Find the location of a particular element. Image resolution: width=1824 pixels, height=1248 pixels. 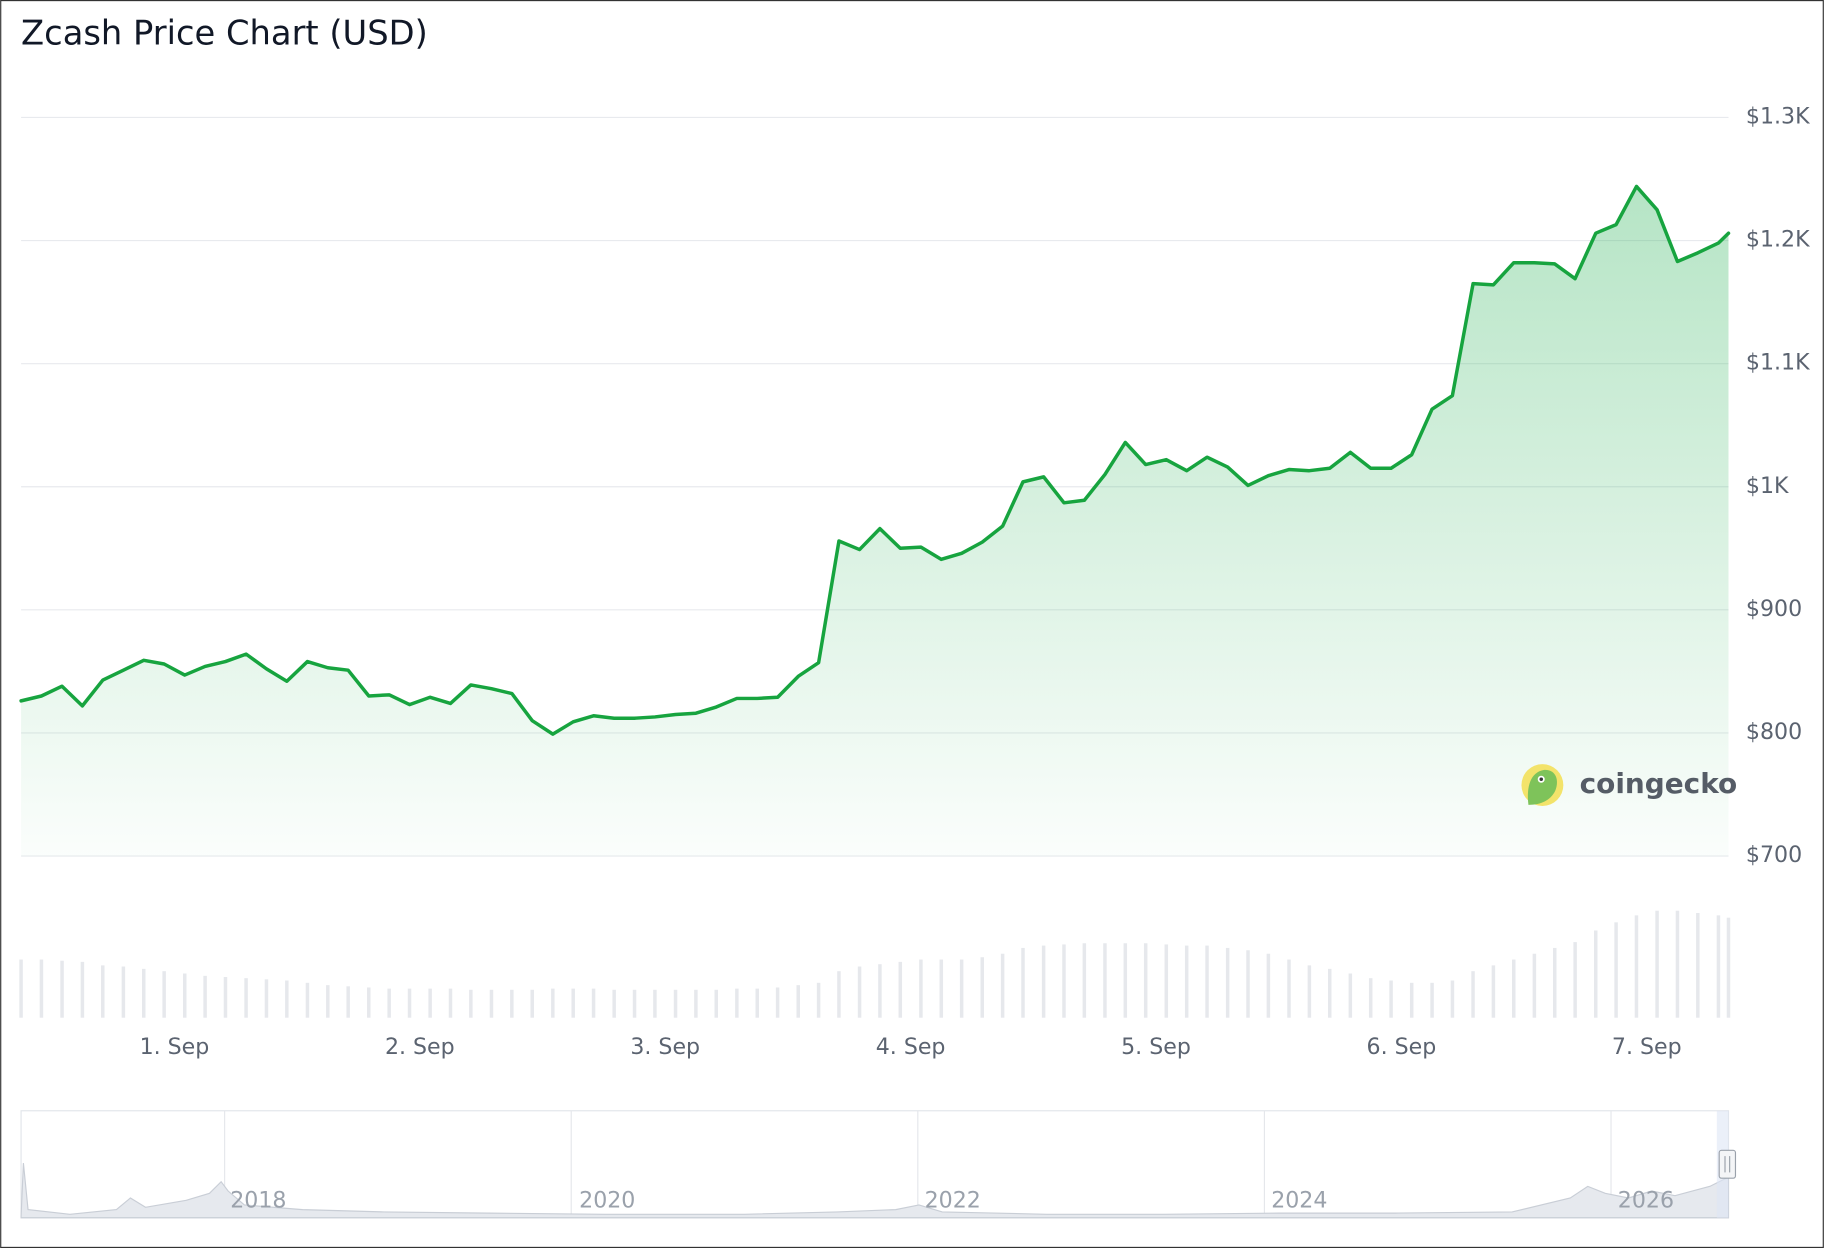

y-tick-label: $900 is located at coordinates (1774, 609).